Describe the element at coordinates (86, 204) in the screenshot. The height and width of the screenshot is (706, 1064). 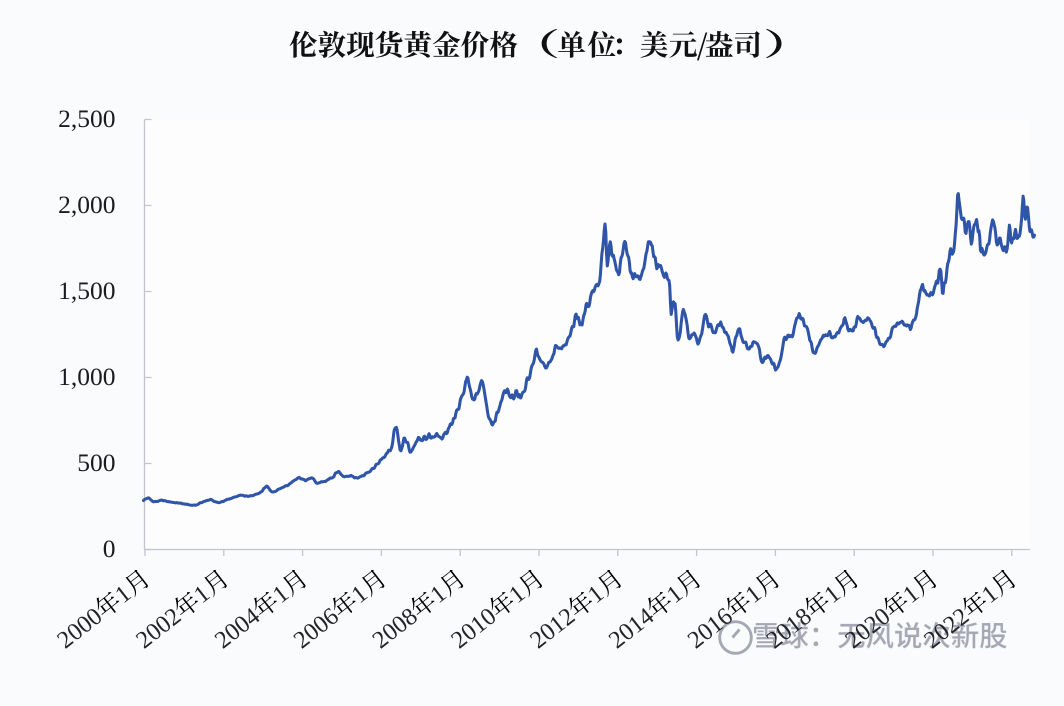
I see `svg-text: 2,000` at that location.